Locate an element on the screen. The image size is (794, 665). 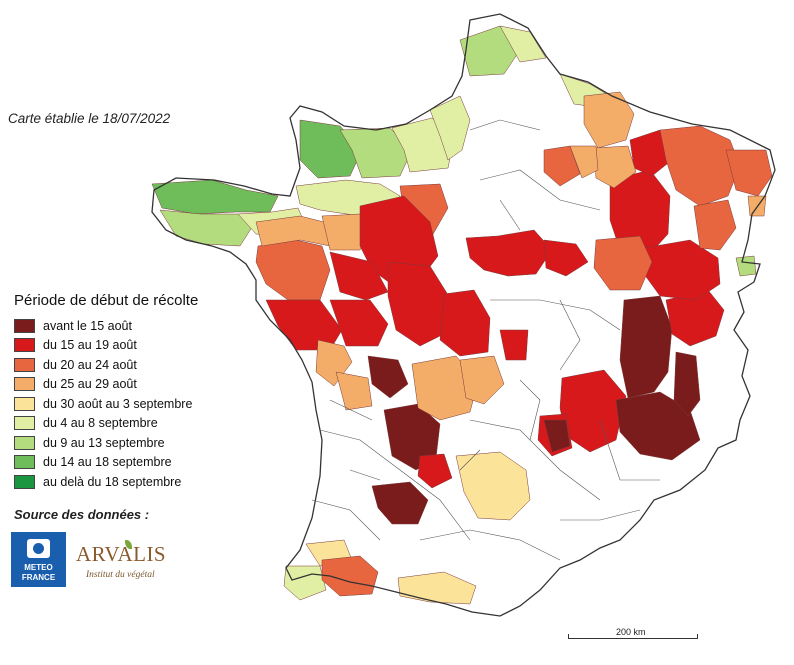
scale-tick-left is located at coordinates (568, 636).